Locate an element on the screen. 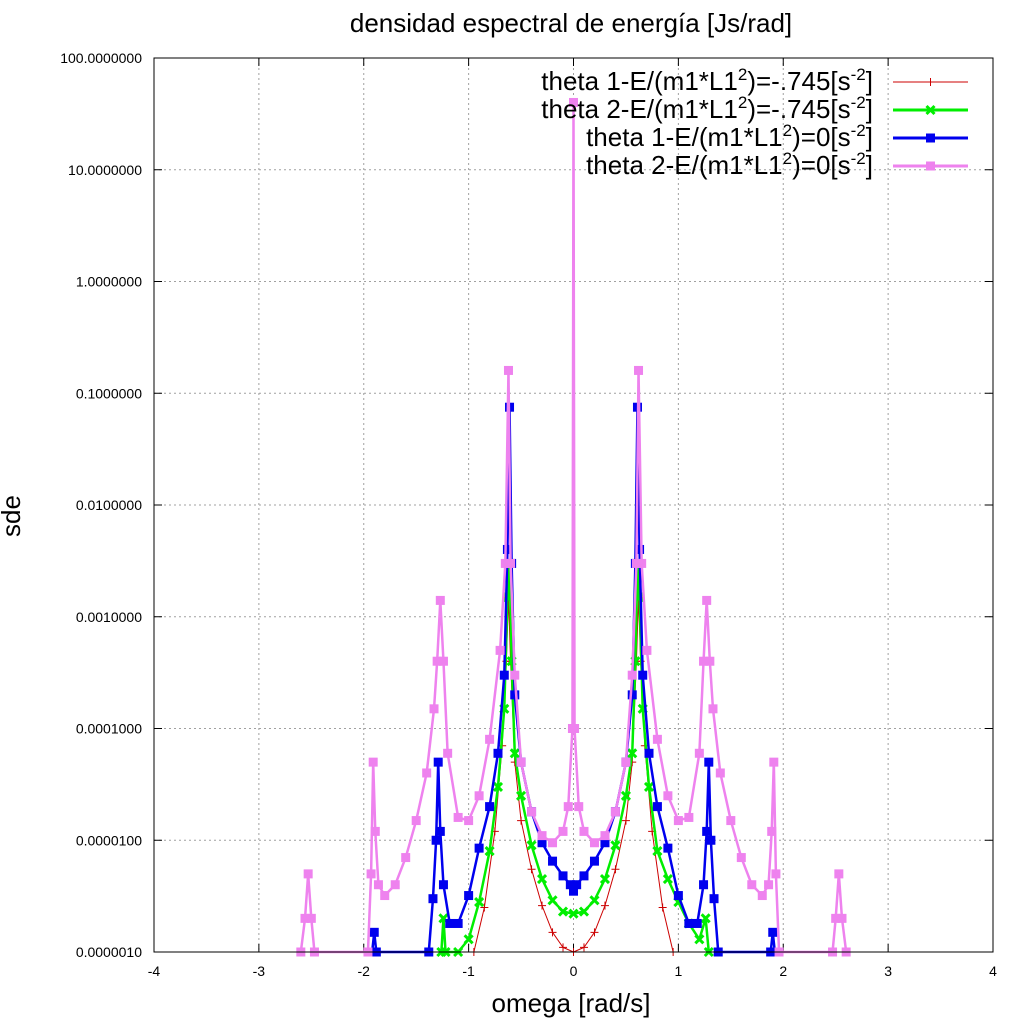 The width and height of the screenshot is (1024, 1024). x-tick-label: 4 is located at coordinates (993, 971).